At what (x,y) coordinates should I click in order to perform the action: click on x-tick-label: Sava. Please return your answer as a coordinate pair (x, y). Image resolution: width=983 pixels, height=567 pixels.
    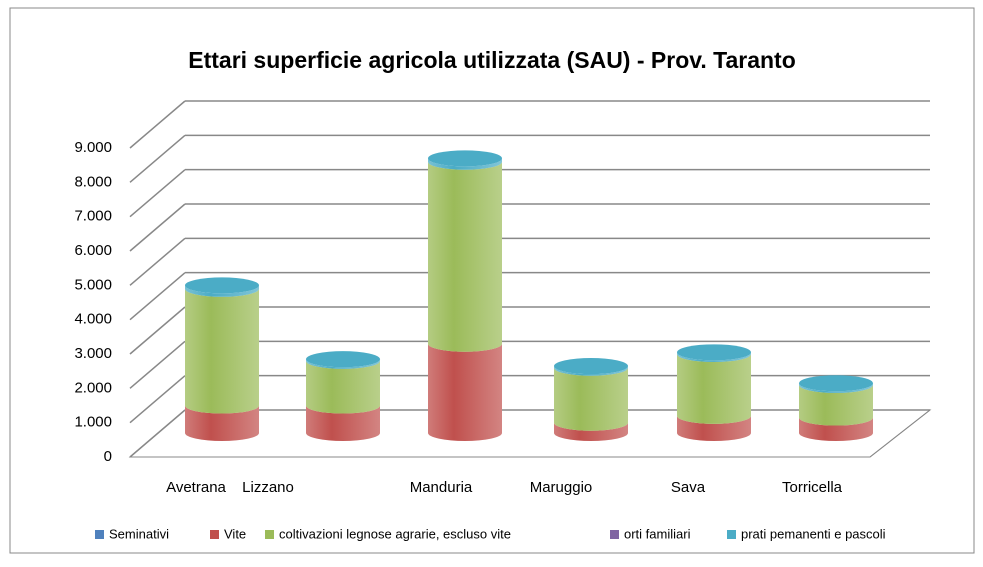
    Looking at the image, I should click on (688, 487).